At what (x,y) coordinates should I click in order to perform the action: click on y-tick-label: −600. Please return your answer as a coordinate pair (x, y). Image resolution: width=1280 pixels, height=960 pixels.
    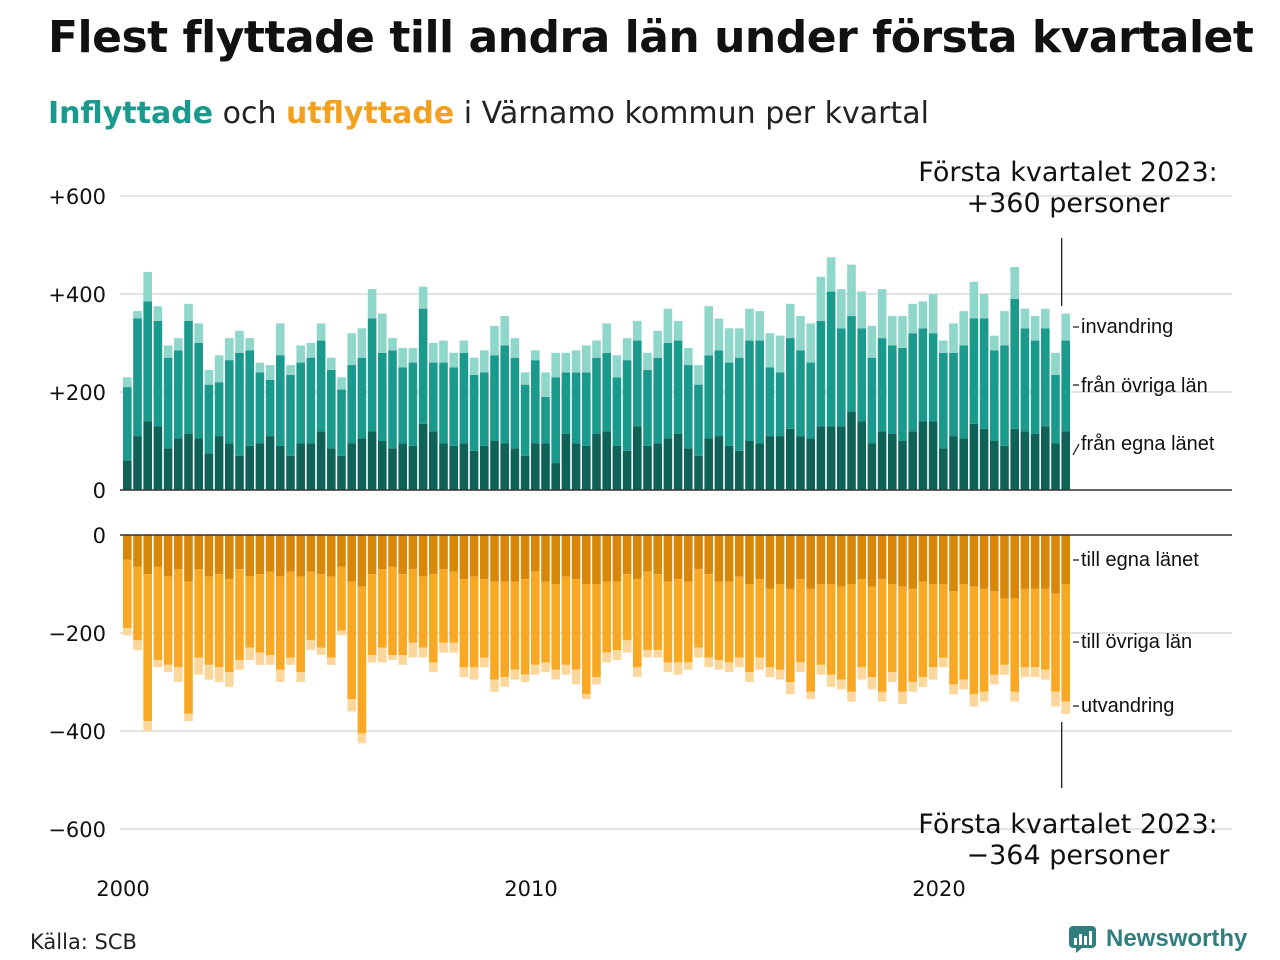
    Looking at the image, I should click on (77, 830).